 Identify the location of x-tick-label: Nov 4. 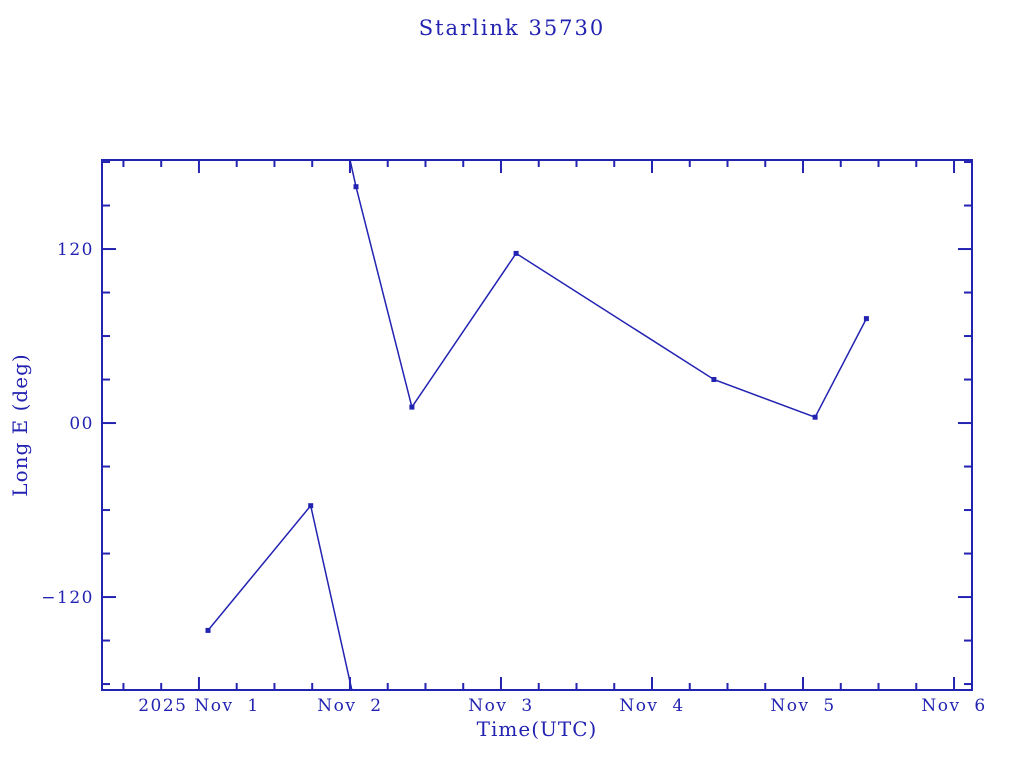
(651, 706).